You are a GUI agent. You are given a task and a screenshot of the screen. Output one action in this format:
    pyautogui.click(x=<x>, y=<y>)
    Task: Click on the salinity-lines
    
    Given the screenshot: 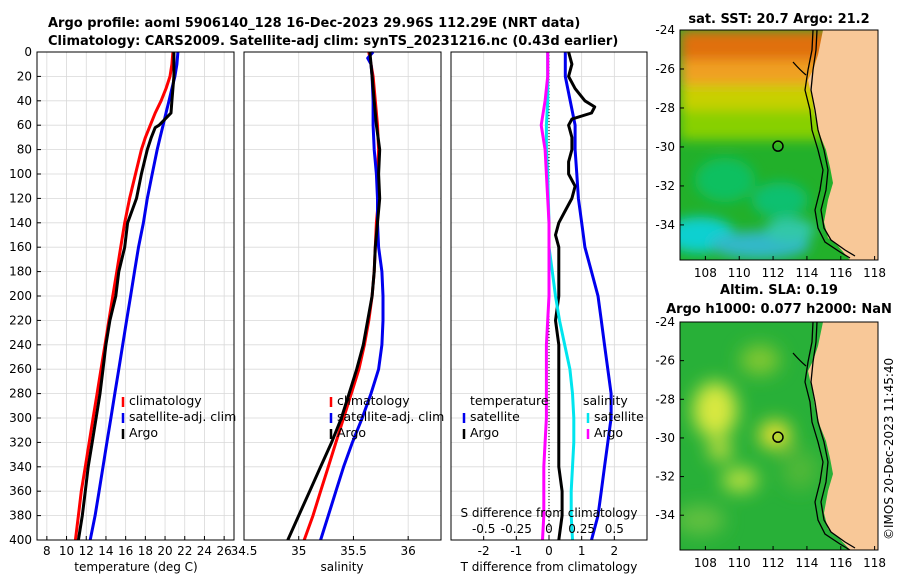 What is the action you would take?
    pyautogui.click(x=335, y=296)
    